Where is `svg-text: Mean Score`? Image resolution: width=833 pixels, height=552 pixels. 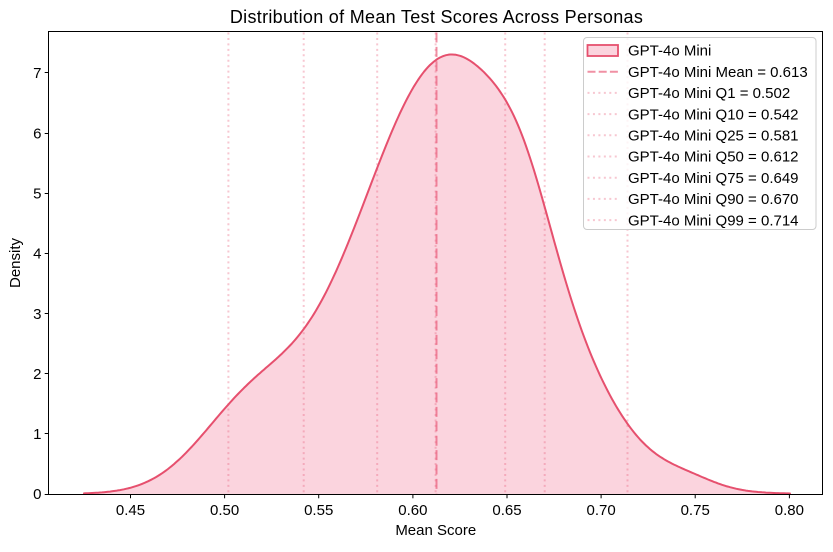 svg-text: Mean Score is located at coordinates (435, 530).